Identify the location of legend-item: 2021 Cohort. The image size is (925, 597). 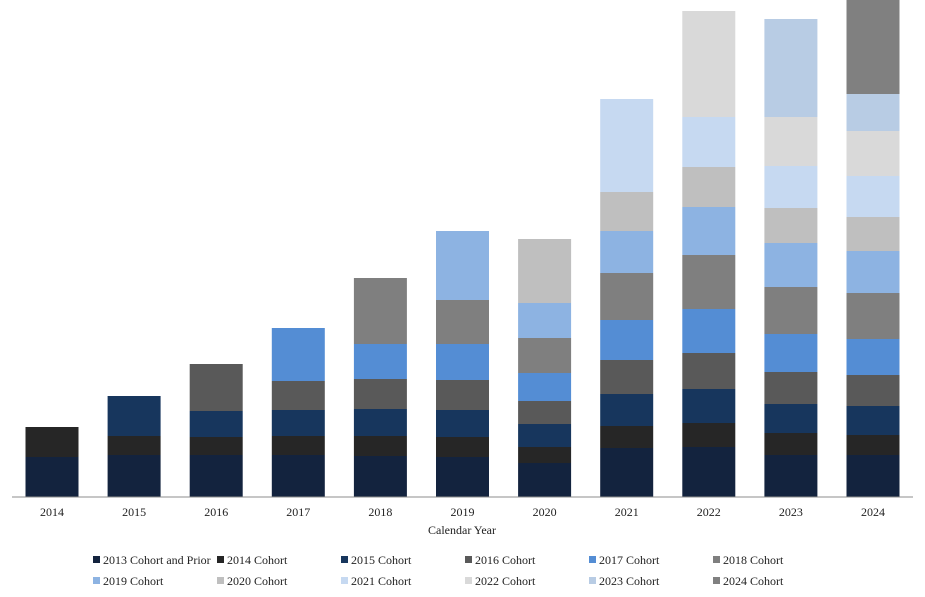
(376, 581).